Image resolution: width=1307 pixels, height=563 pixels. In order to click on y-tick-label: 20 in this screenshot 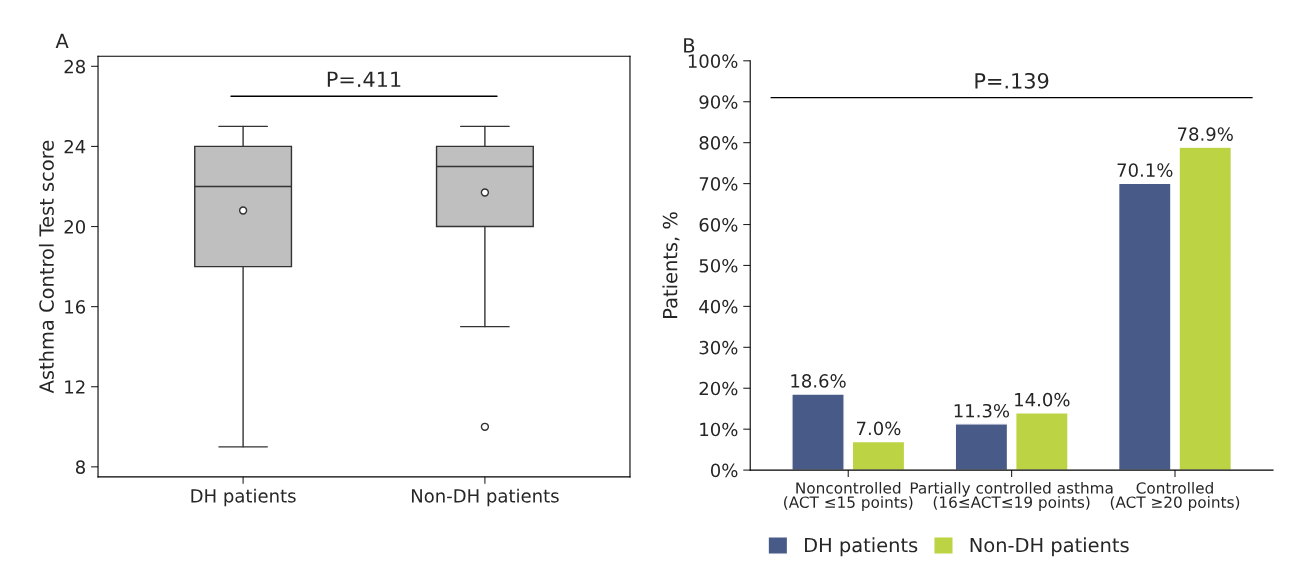, I will do `click(75, 226)`.